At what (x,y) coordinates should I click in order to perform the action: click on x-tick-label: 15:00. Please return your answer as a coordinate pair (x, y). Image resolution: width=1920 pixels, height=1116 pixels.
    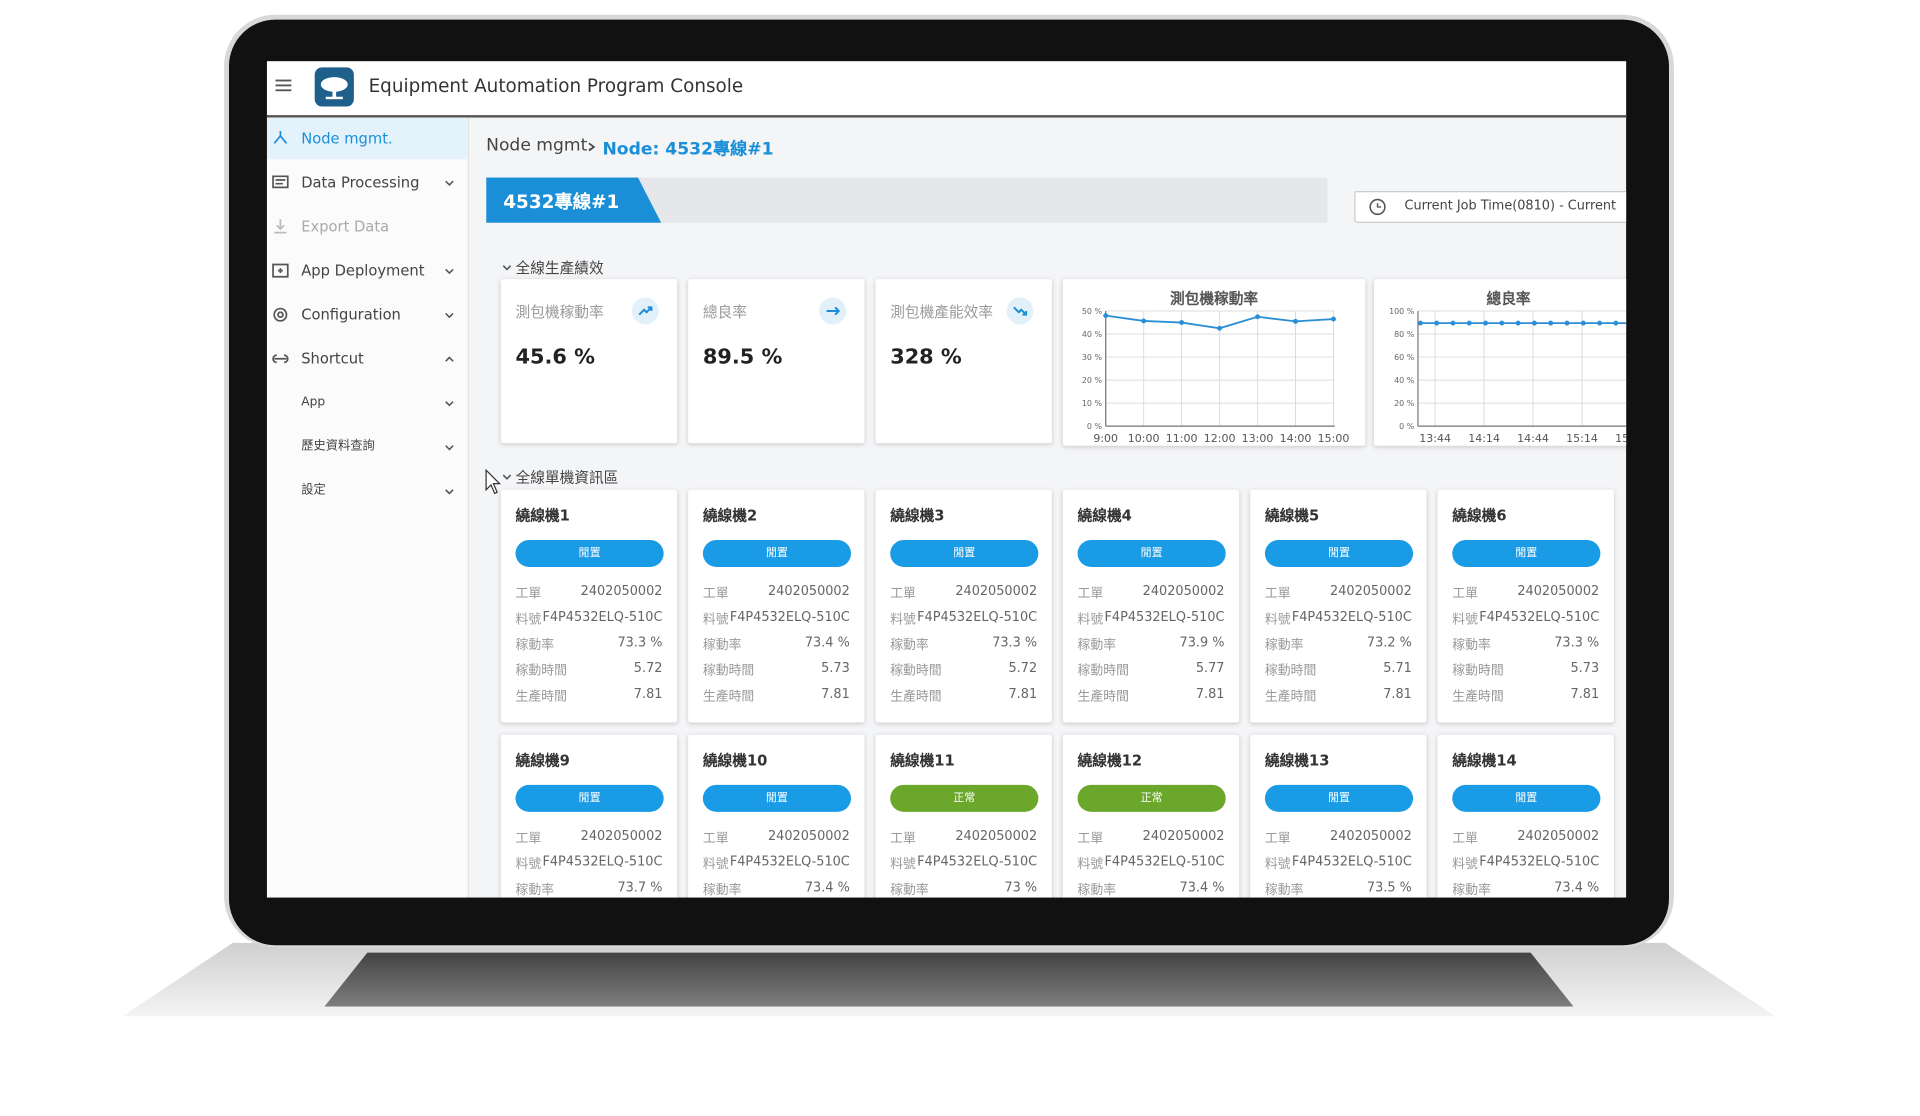
    Looking at the image, I should click on (1334, 438).